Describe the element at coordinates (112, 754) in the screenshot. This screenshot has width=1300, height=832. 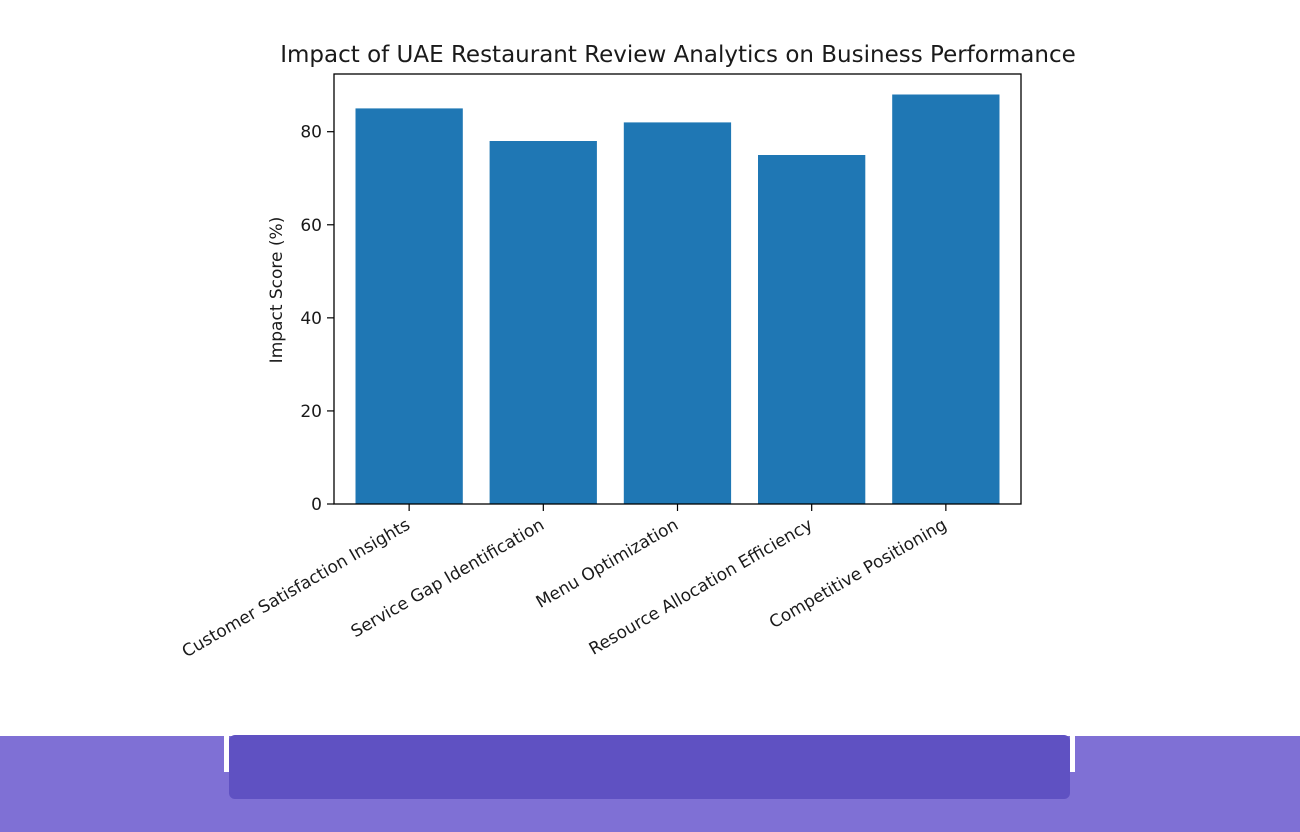
I see `footer-left-panel` at that location.